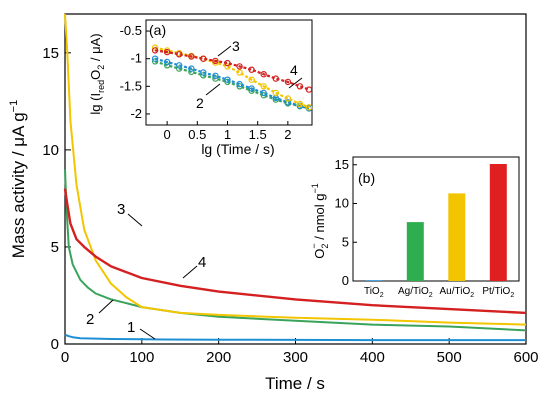 The width and height of the screenshot is (550, 403). What do you see at coordinates (366, 178) in the screenshot?
I see `inset-b-panel-label: (b)` at bounding box center [366, 178].